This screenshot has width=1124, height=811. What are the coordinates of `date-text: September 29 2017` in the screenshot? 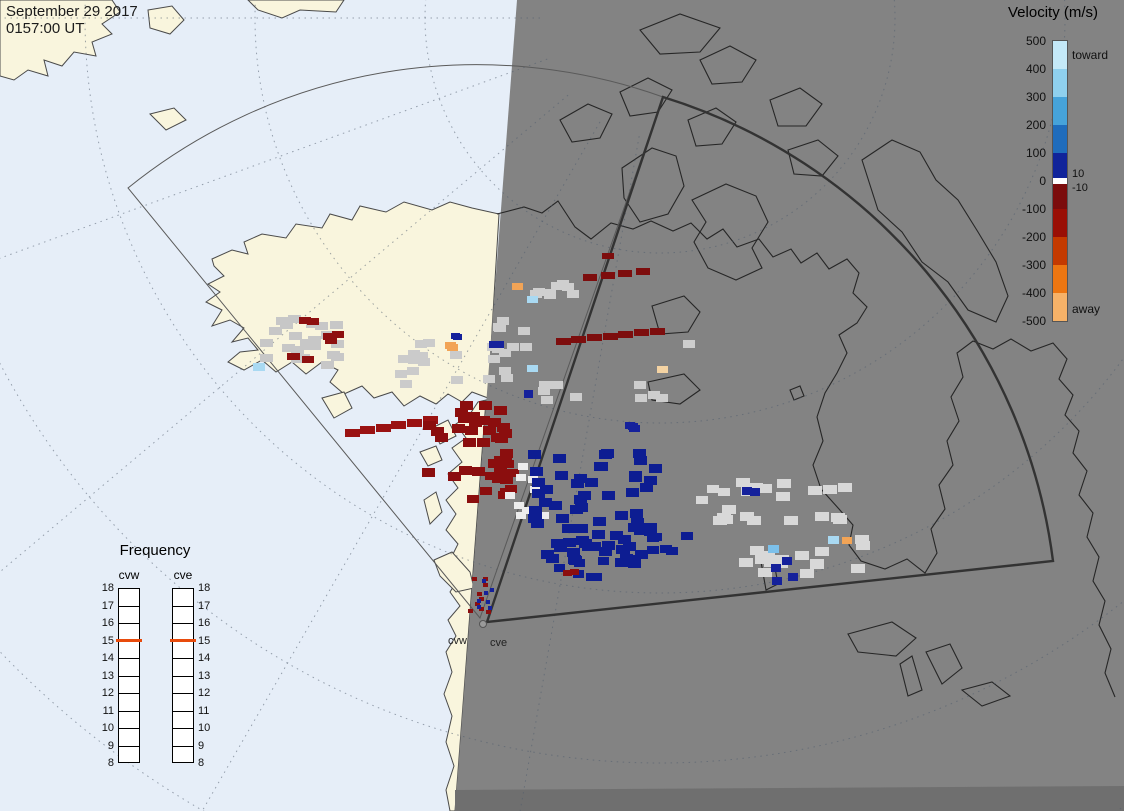 It's located at (72, 11).